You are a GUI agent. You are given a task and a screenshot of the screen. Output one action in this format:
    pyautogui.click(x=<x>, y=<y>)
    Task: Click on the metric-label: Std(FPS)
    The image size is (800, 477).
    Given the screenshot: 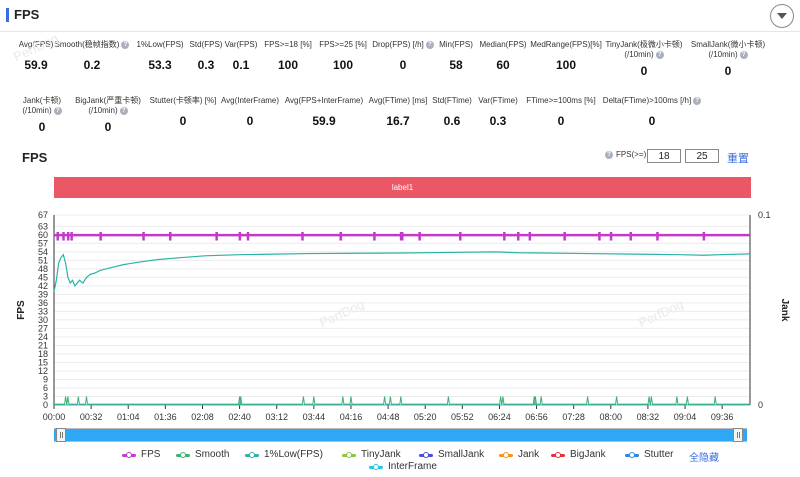 What is the action you would take?
    pyautogui.click(x=206, y=44)
    